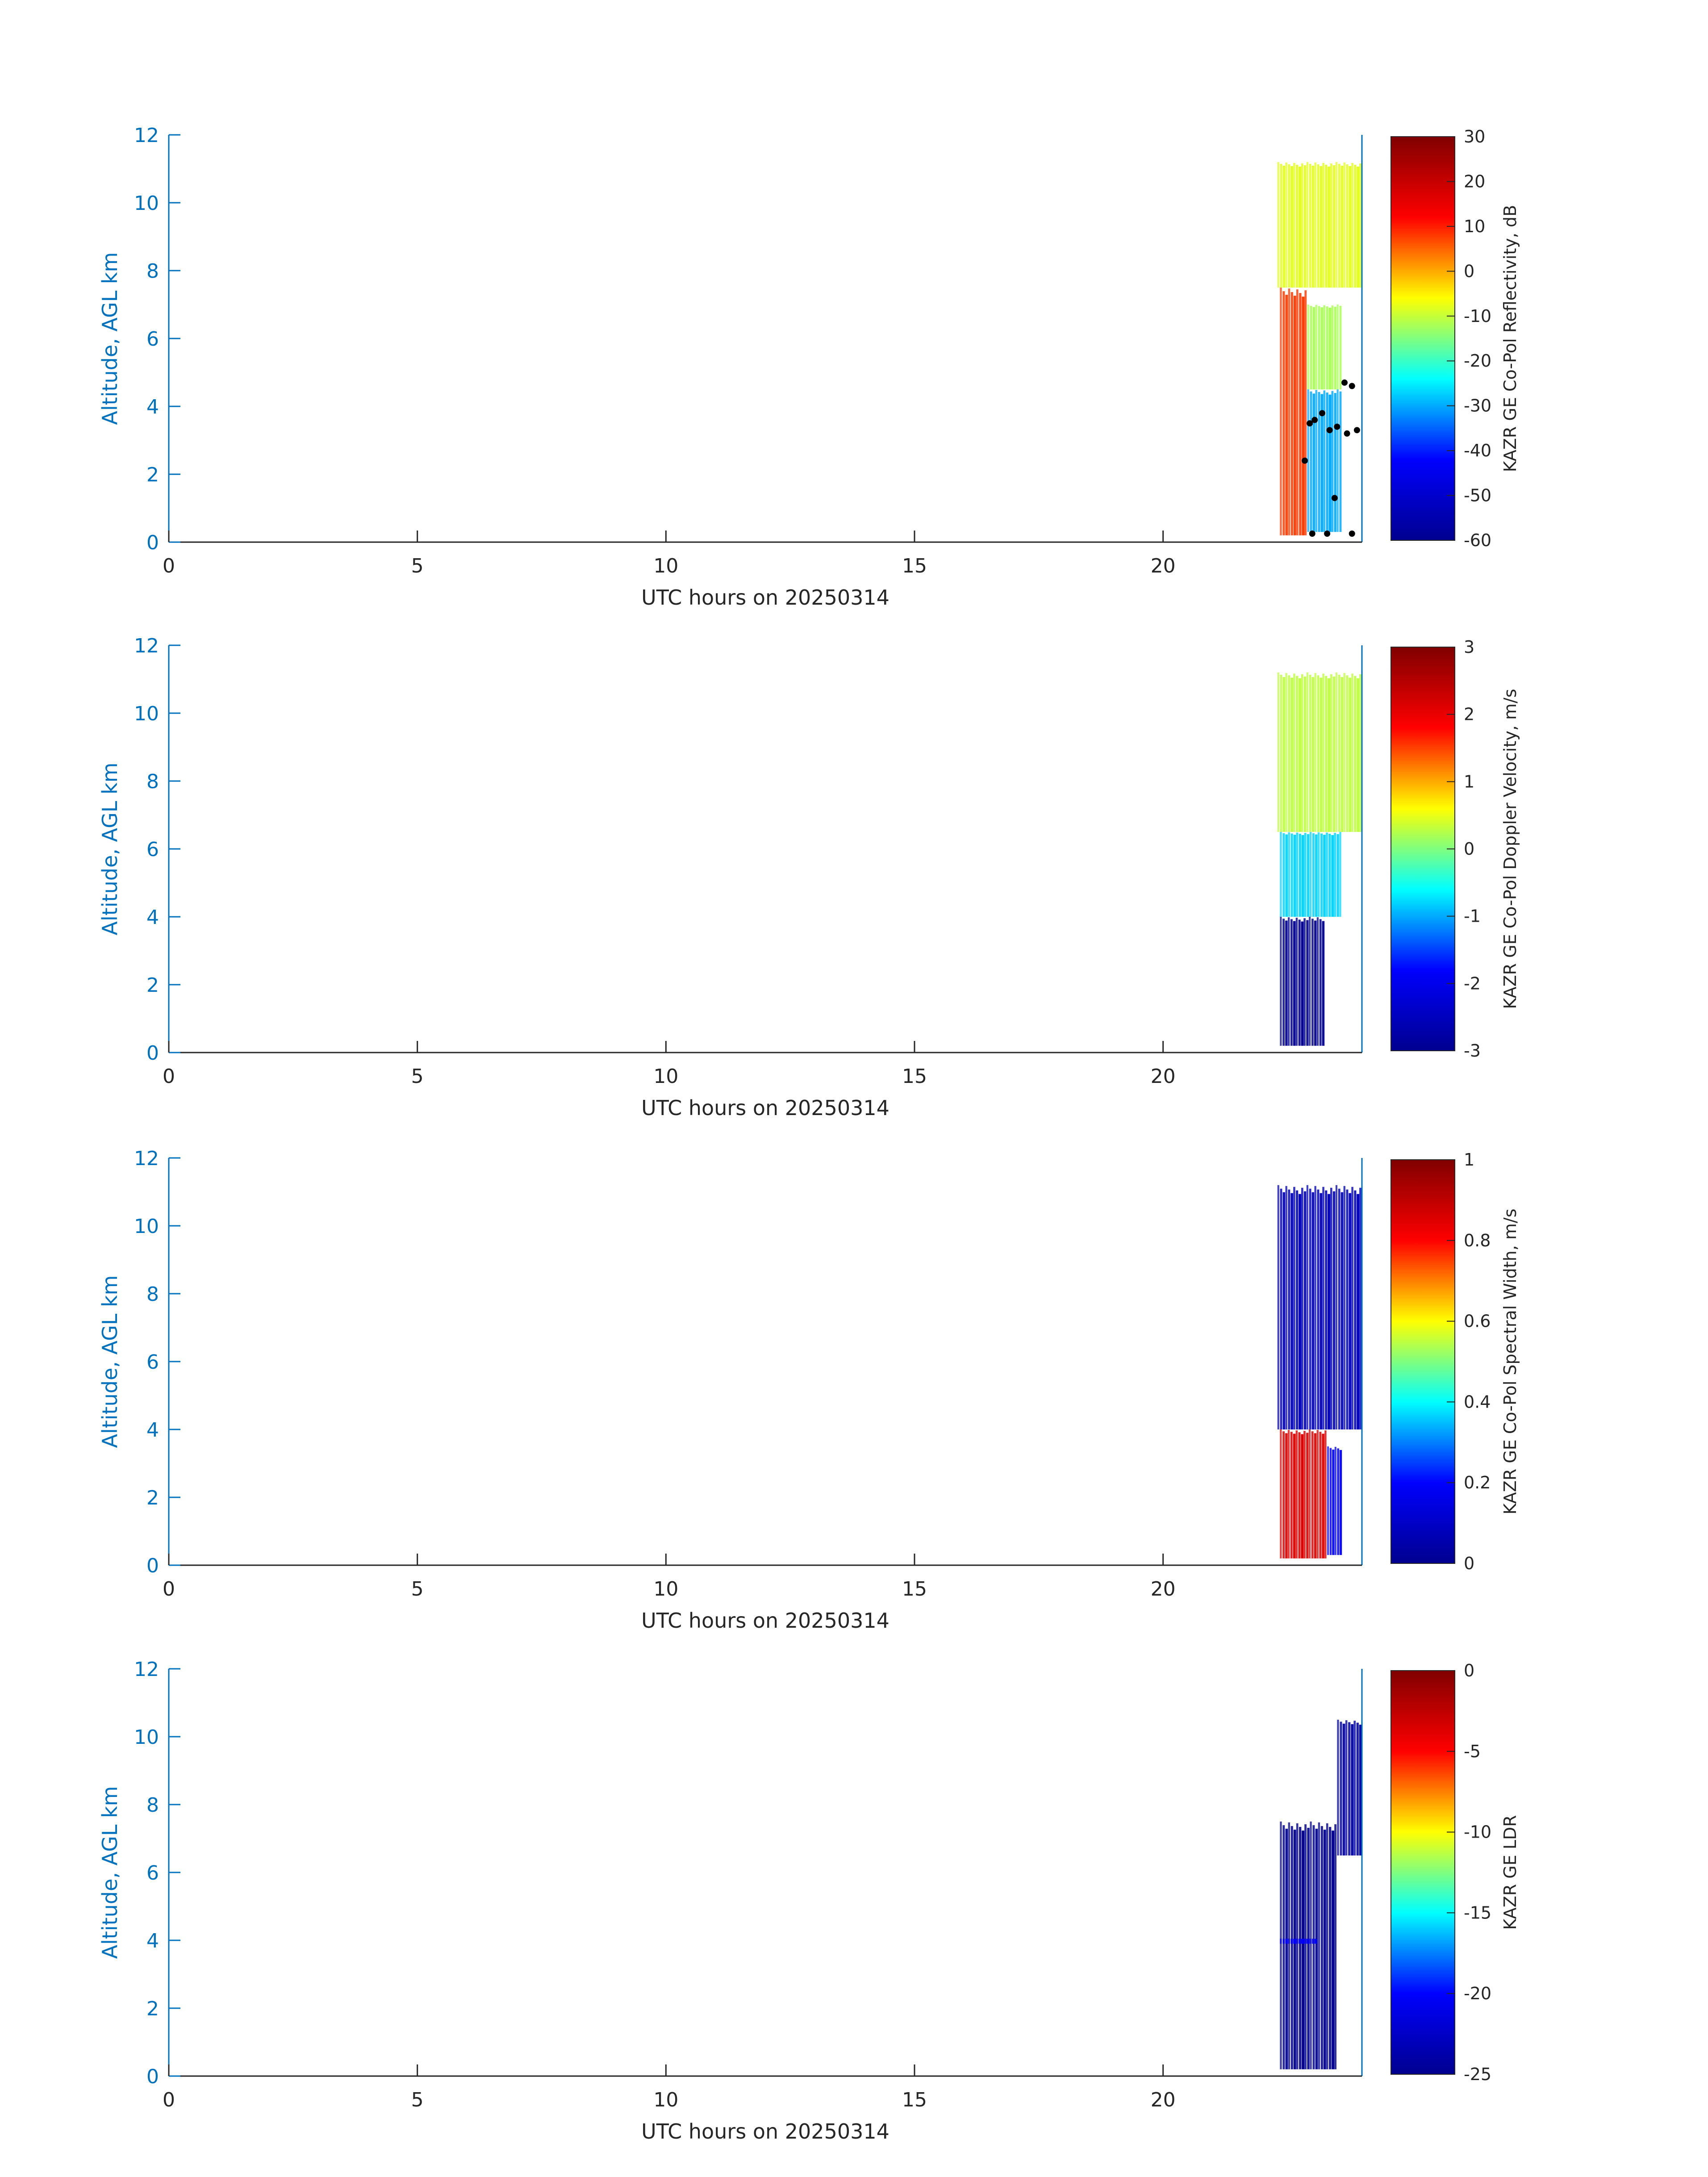 The width and height of the screenshot is (1708, 2177). I want to click on y-tick-label: 12, so click(146, 1669).